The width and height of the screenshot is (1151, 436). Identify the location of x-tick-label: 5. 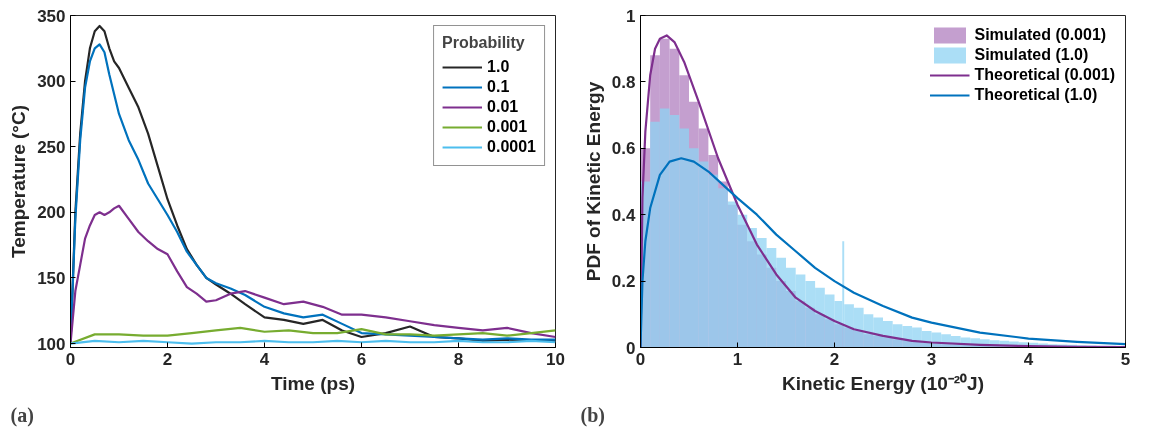
(1125, 359).